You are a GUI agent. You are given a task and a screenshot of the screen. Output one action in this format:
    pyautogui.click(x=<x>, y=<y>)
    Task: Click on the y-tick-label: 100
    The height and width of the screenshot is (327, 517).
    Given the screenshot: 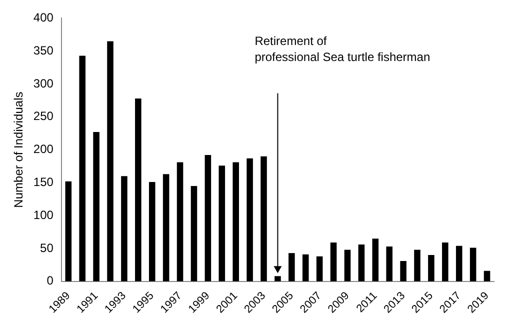 What is the action you would take?
    pyautogui.click(x=43, y=215)
    